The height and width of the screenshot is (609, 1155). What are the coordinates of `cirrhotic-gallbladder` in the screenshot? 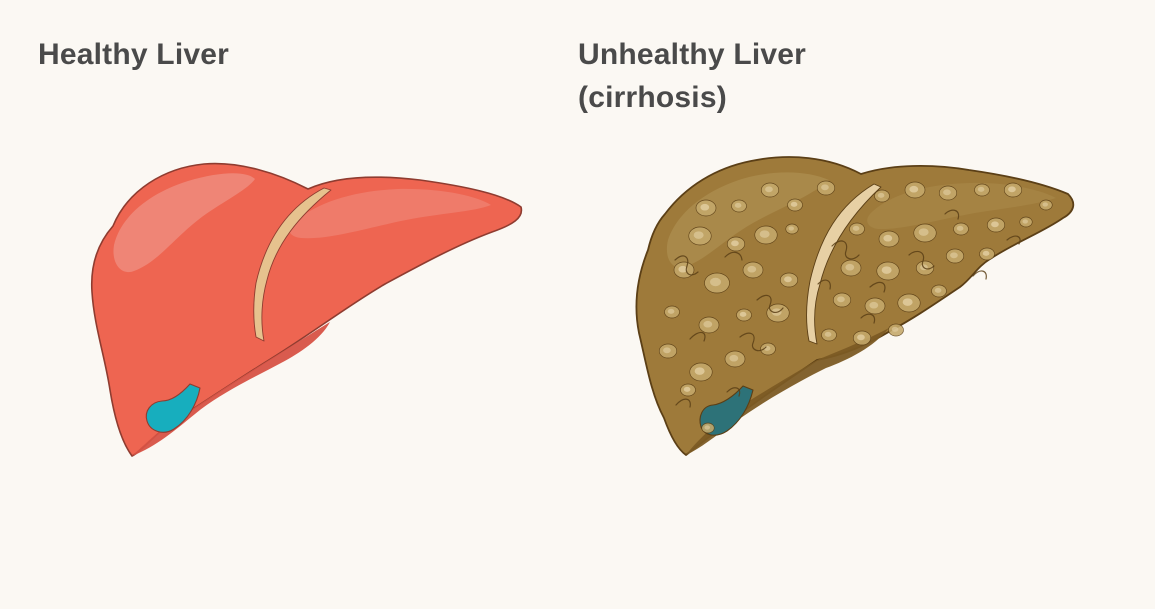 It's located at (726, 410).